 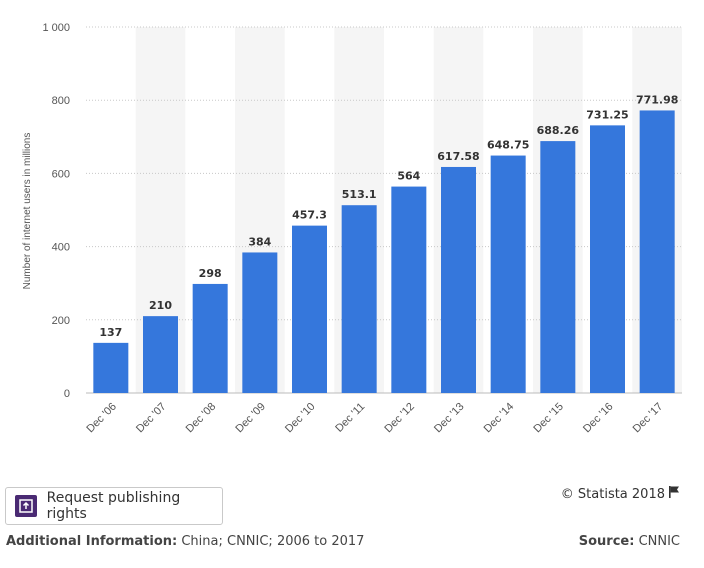 I want to click on data-label: 617.58, so click(x=458, y=156).